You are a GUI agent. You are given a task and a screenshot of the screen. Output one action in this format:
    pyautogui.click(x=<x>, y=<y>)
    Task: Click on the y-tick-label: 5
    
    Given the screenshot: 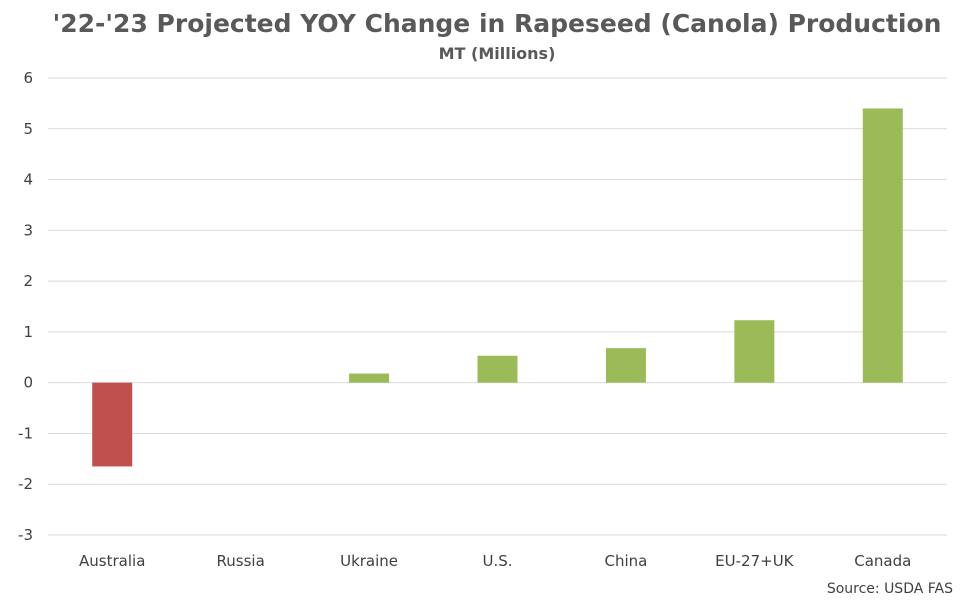 What is the action you would take?
    pyautogui.click(x=28, y=129)
    